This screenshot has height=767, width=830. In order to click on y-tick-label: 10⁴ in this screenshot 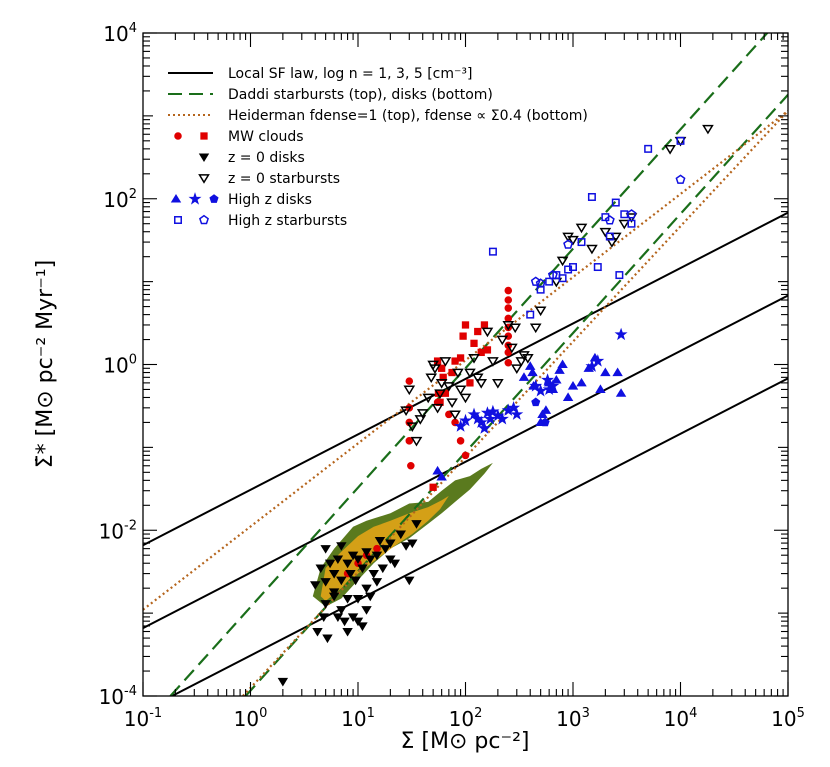, I will do `click(120, 33)`.